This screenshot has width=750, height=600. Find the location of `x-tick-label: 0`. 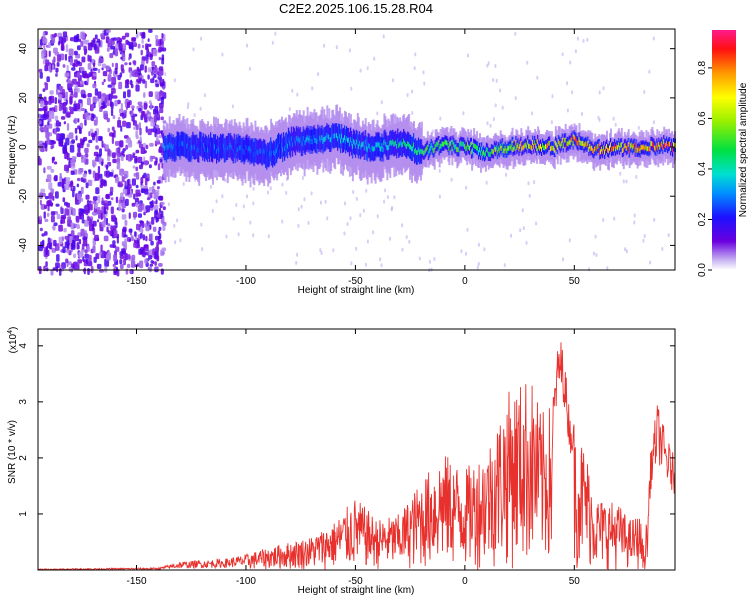

x-tick-label: 0 is located at coordinates (465, 281).